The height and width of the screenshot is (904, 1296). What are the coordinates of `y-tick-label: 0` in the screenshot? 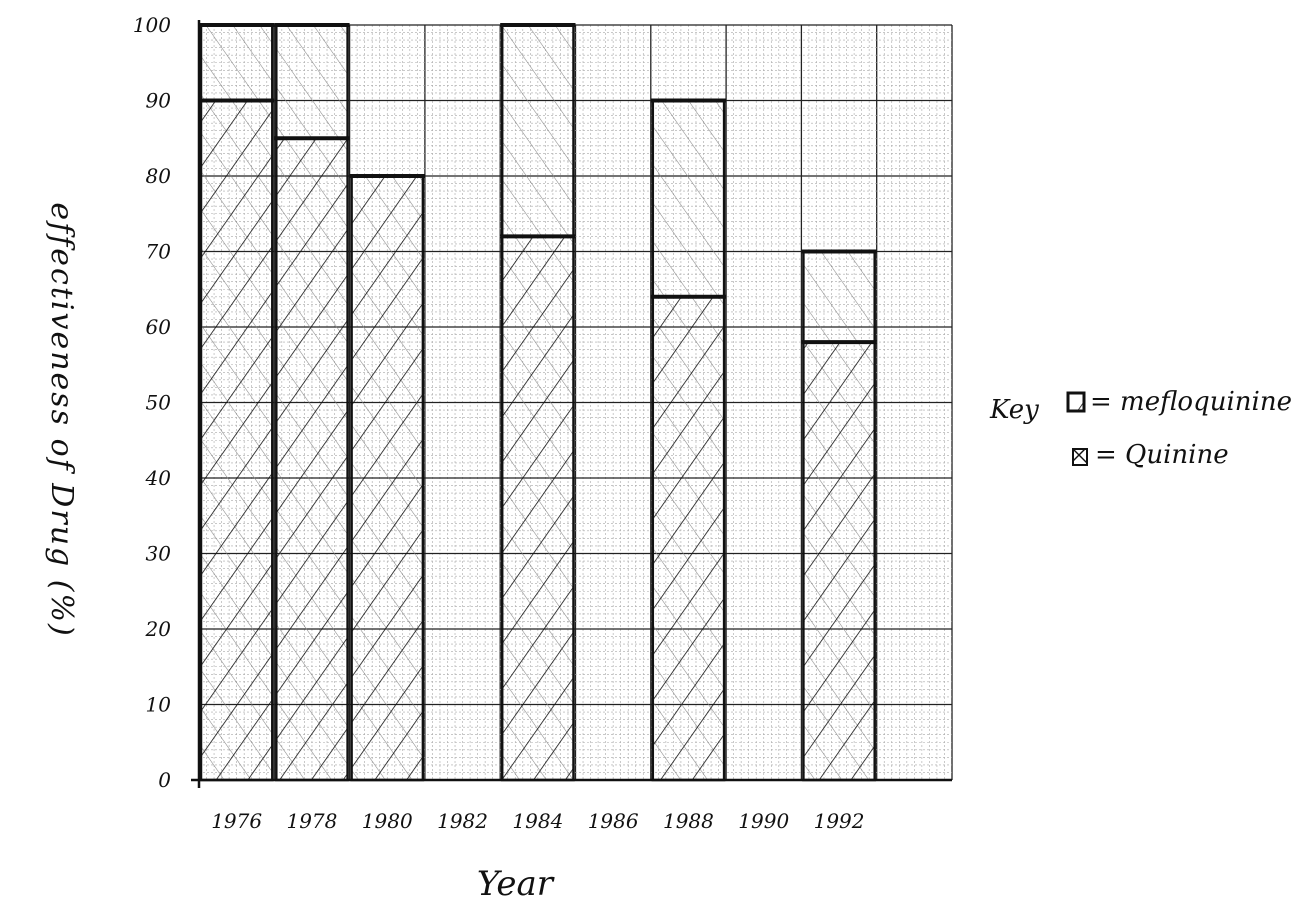 It's located at (164, 780).